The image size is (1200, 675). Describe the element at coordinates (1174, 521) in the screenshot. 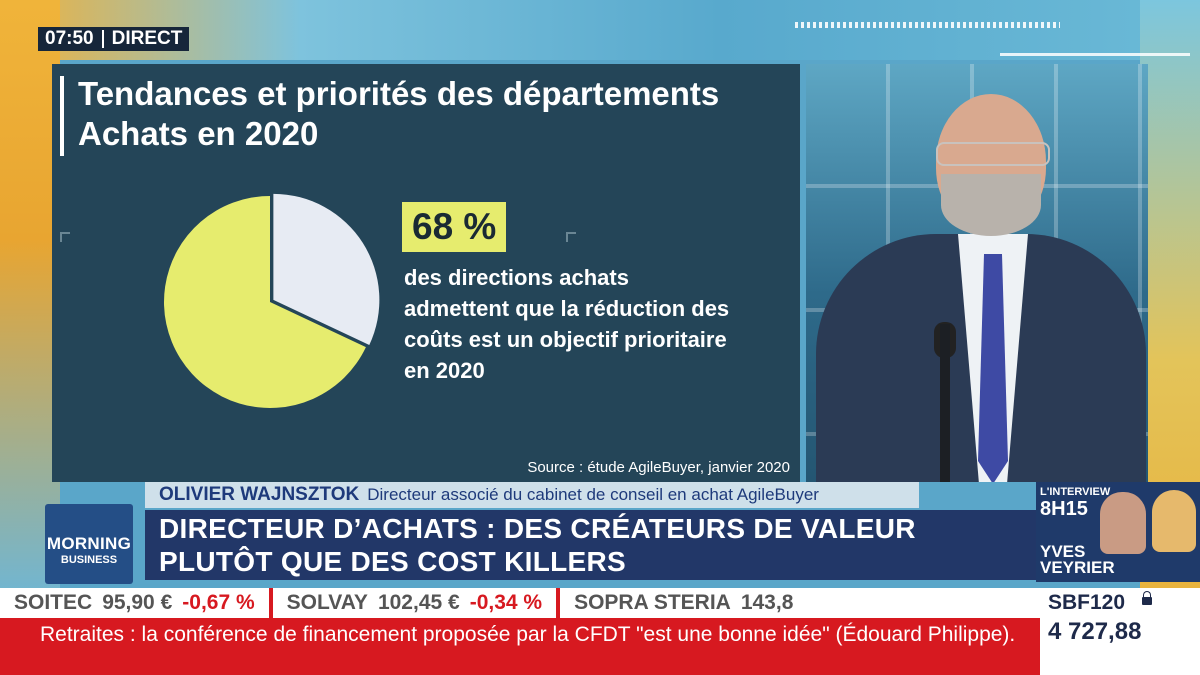

I see `host-portrait` at that location.